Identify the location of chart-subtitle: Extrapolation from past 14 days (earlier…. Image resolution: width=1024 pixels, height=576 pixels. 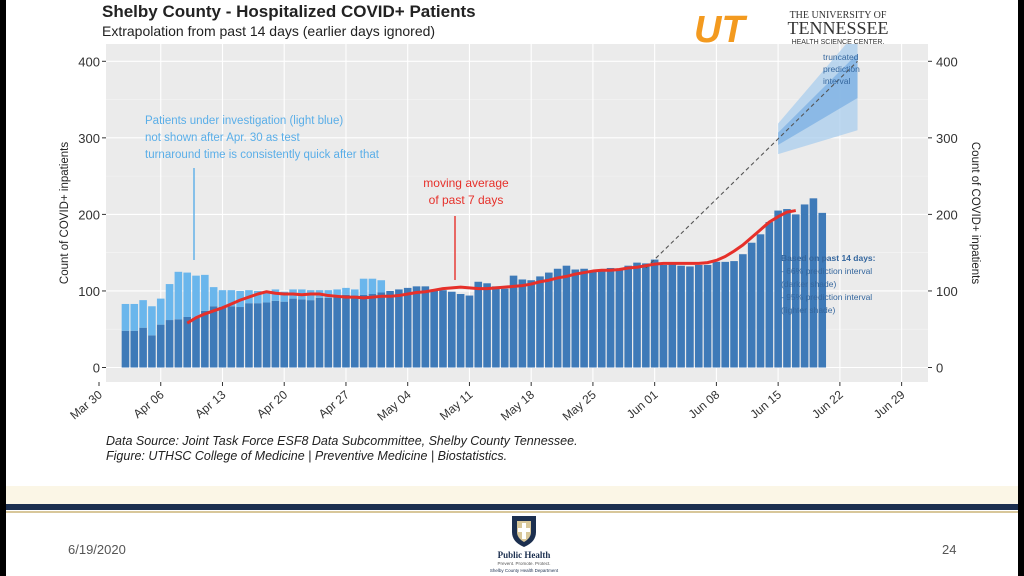
(269, 31).